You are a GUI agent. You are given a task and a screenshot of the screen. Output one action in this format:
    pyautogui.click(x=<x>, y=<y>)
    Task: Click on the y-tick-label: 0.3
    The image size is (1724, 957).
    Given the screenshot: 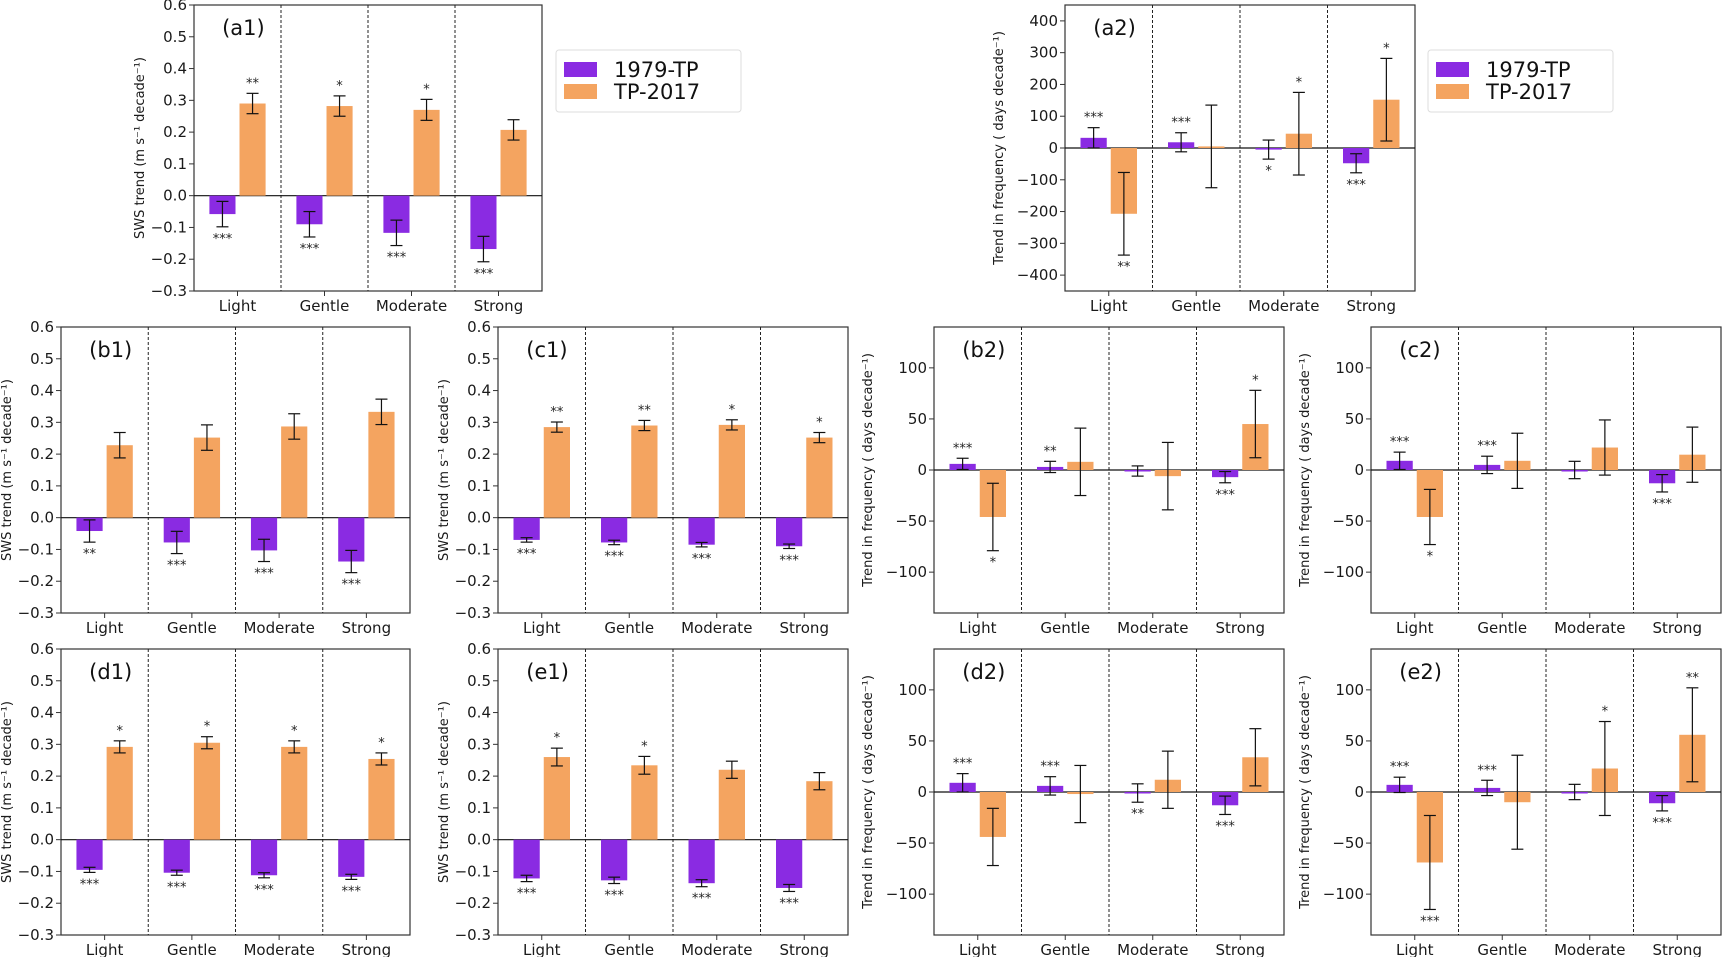 What is the action you would take?
    pyautogui.click(x=479, y=422)
    